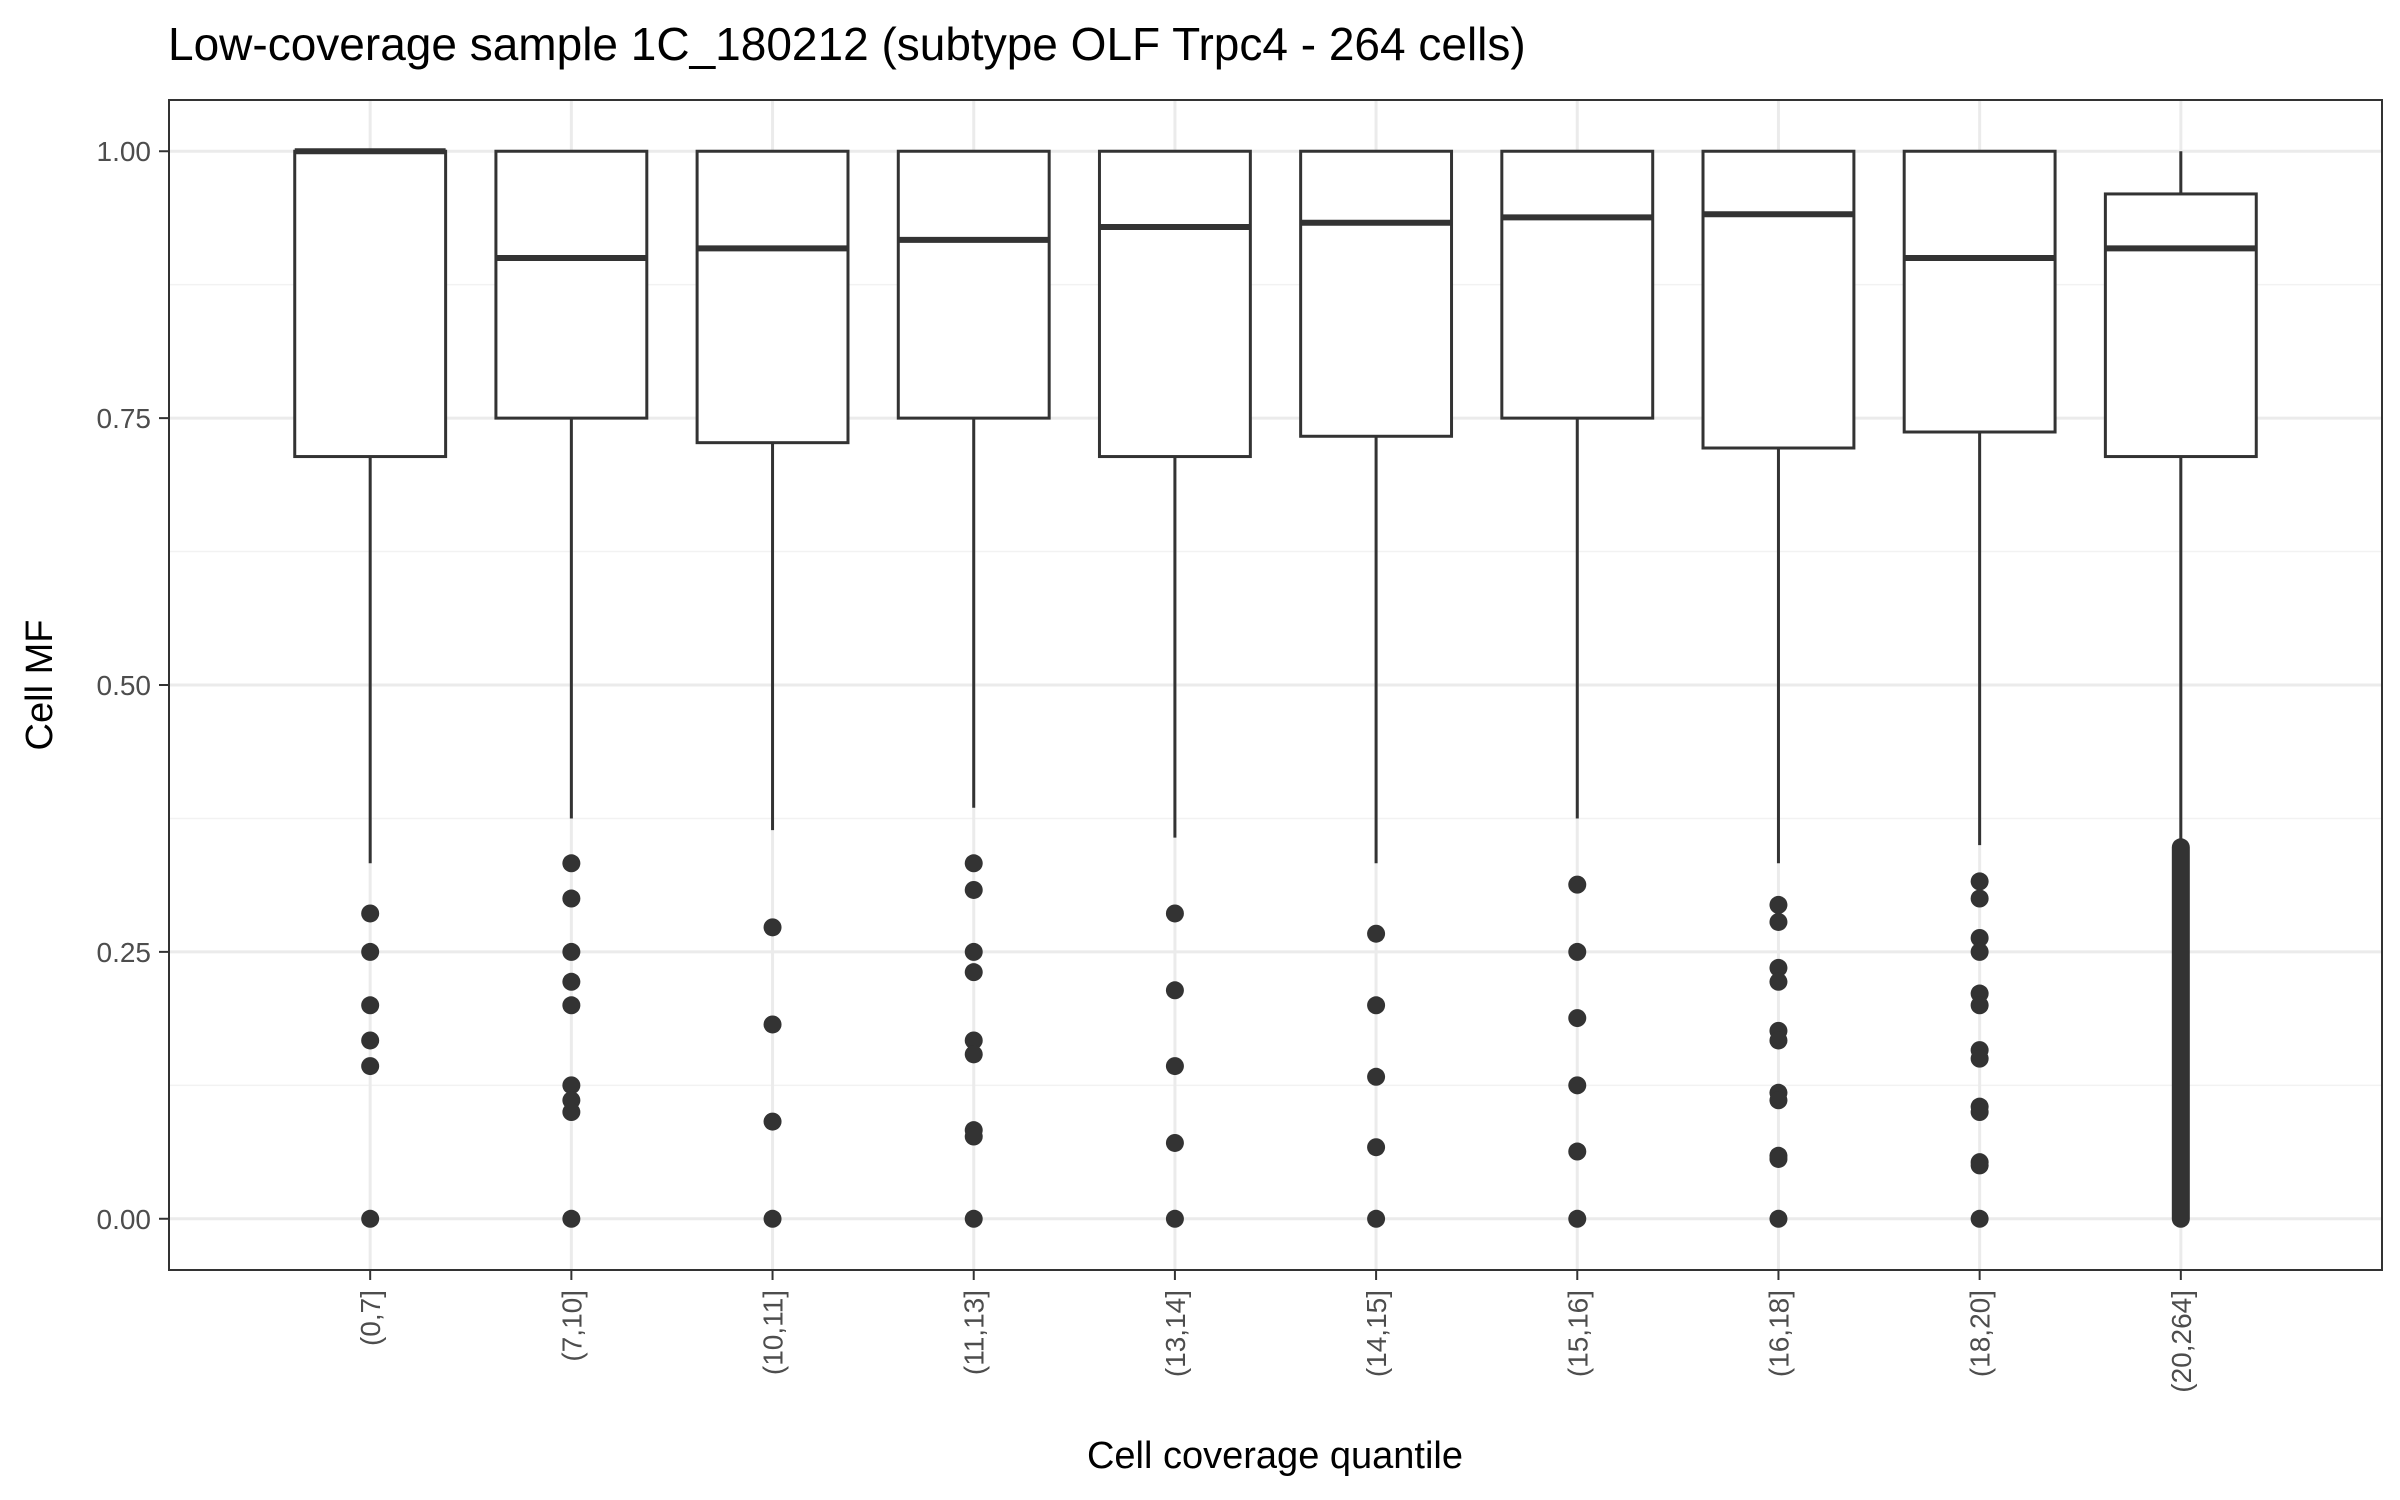  What do you see at coordinates (1175, 1333) in the screenshot?
I see `x-tick-label: (13,14]` at bounding box center [1175, 1333].